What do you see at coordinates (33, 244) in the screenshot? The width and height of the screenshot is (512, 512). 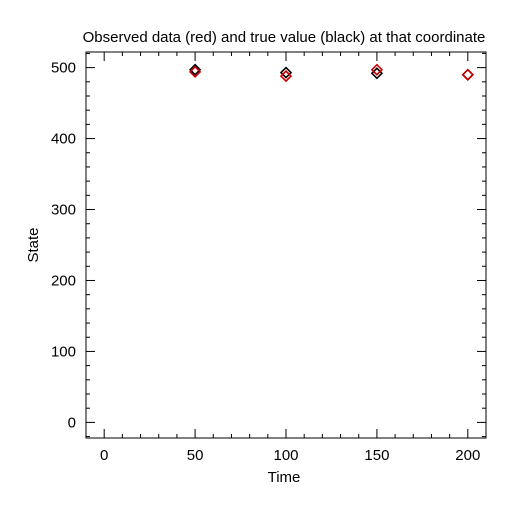 I see `y-axis-label: State` at bounding box center [33, 244].